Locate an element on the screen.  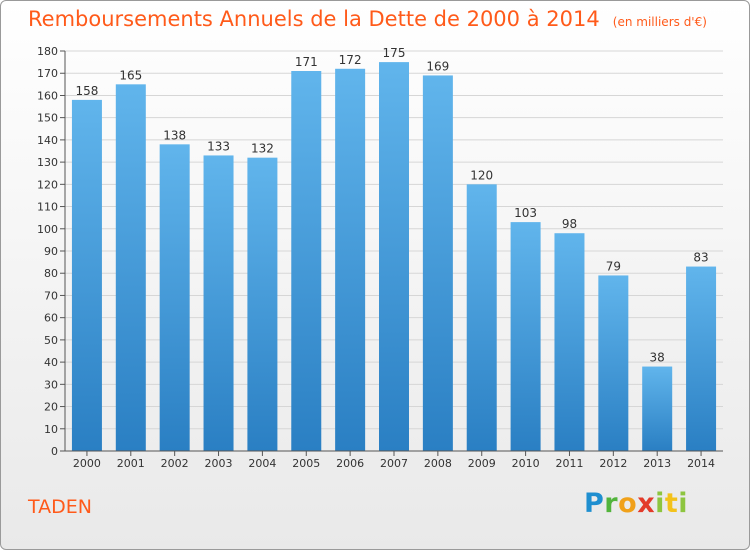
y-tick-label: 10 is located at coordinates (51, 429).